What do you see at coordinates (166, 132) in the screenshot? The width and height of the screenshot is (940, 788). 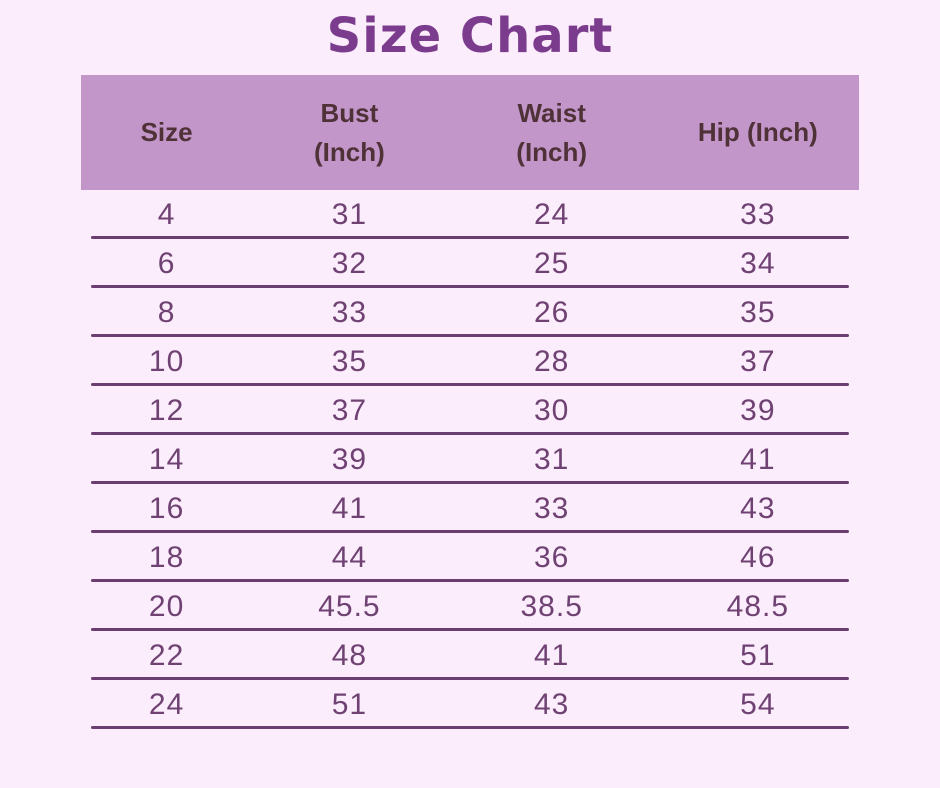 I see `column-header-size: Size` at bounding box center [166, 132].